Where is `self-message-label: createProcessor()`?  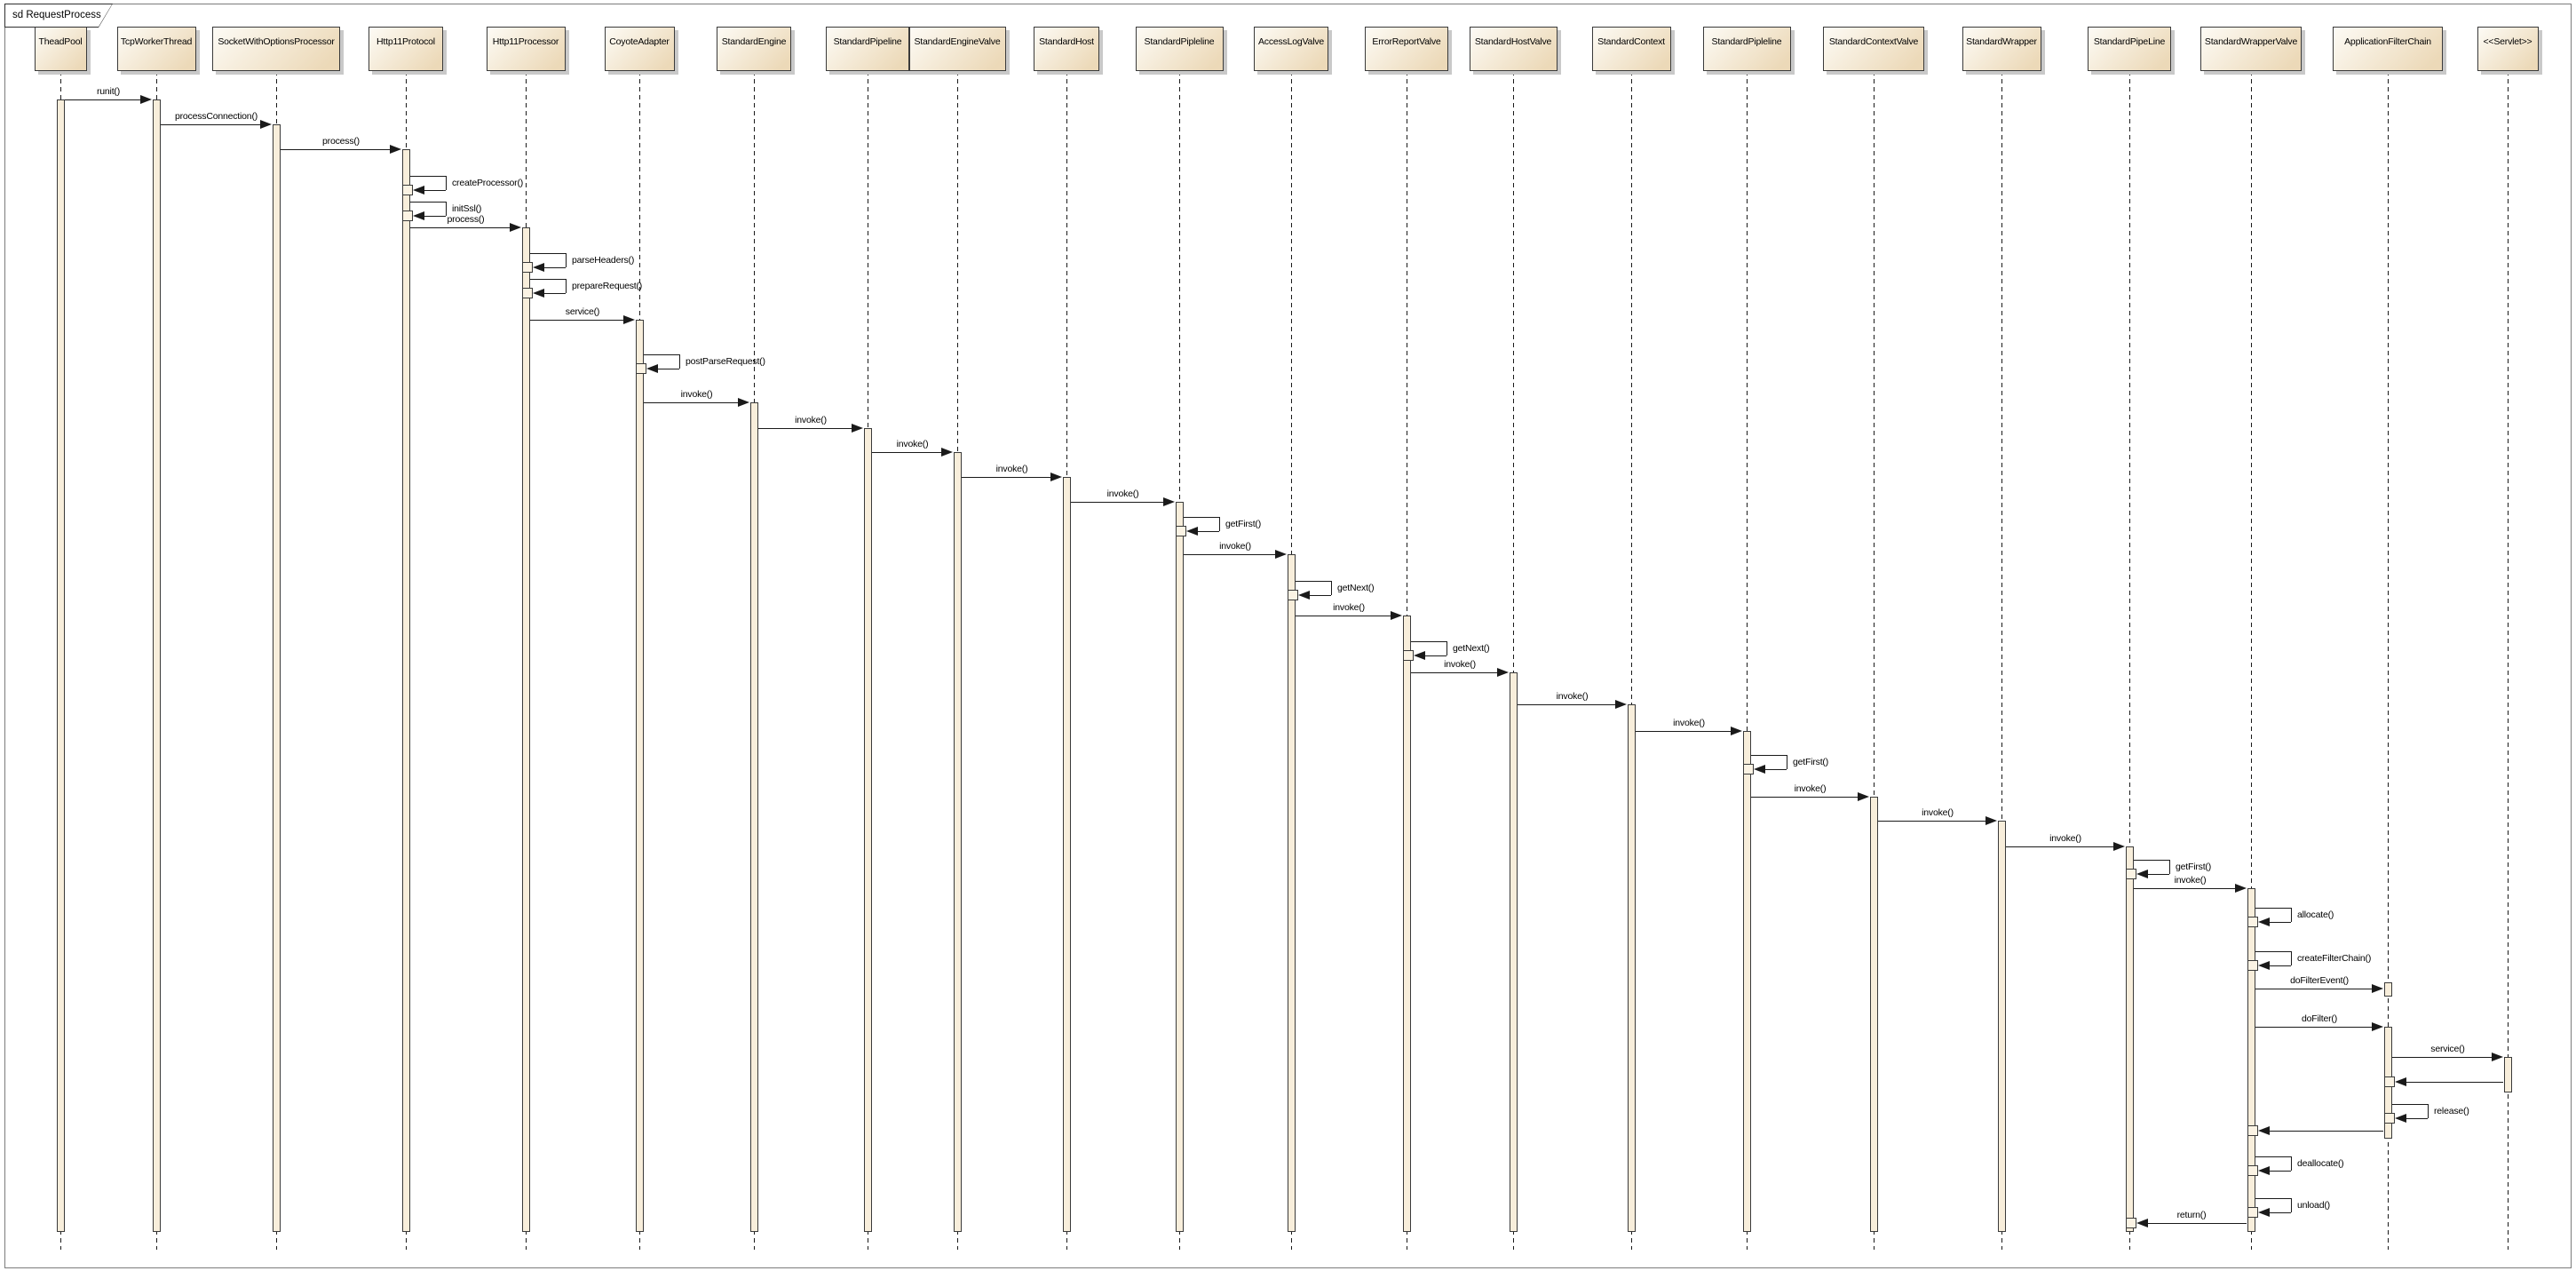 self-message-label: createProcessor() is located at coordinates (488, 183).